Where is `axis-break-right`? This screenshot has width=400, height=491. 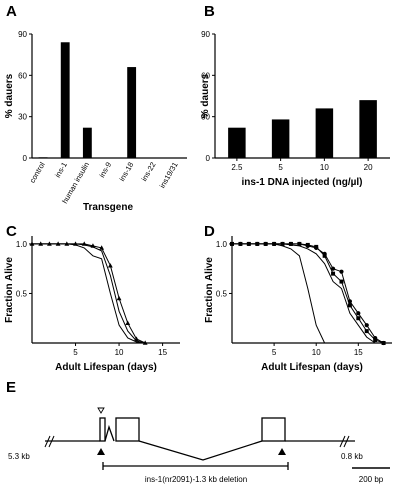
axis-break-right is located at coordinates (344, 441).